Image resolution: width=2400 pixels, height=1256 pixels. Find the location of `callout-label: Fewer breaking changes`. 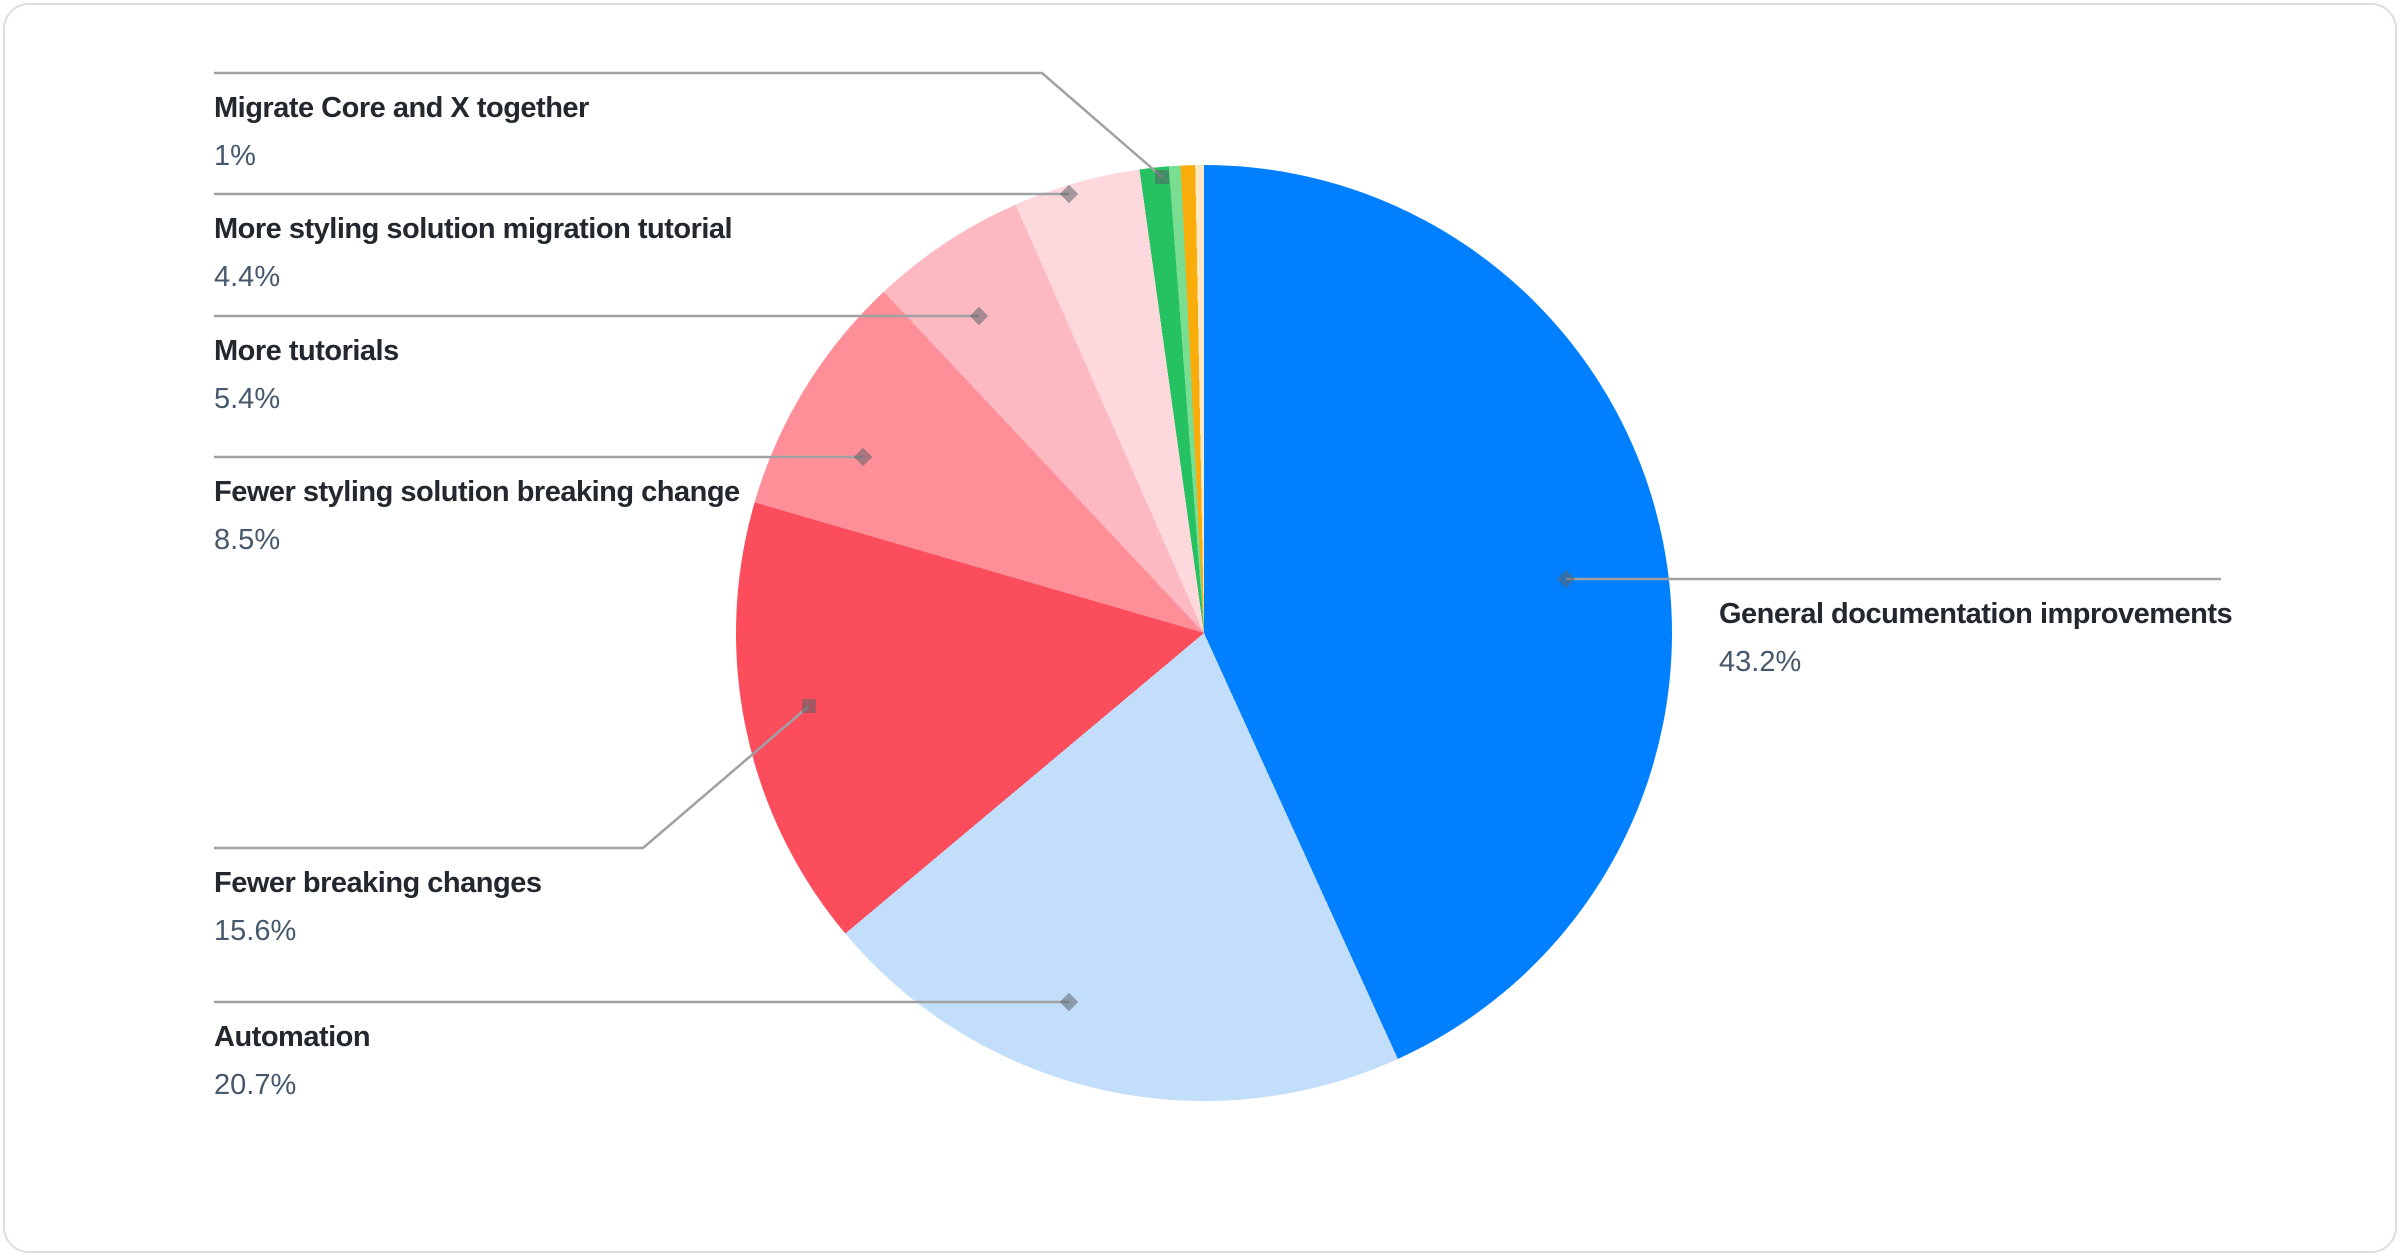

callout-label: Fewer breaking changes is located at coordinates (378, 883).